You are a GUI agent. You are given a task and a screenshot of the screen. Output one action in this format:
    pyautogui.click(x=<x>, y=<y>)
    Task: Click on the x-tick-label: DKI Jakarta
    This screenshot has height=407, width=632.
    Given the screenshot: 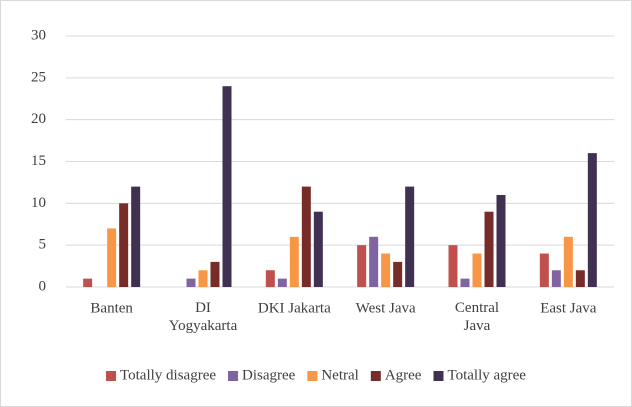 What is the action you would take?
    pyautogui.click(x=294, y=308)
    